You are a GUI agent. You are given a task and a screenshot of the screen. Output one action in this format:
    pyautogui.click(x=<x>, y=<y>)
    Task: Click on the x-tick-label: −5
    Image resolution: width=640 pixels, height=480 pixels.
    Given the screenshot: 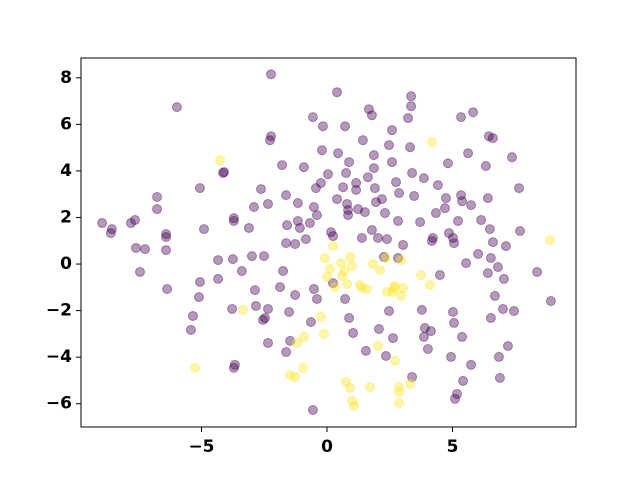 What is the action you would take?
    pyautogui.click(x=201, y=447)
    